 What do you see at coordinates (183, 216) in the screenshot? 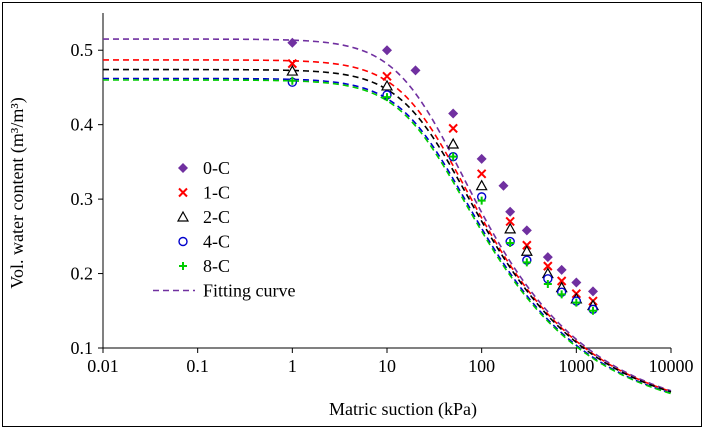
I see `legend-marker-2-C` at bounding box center [183, 216].